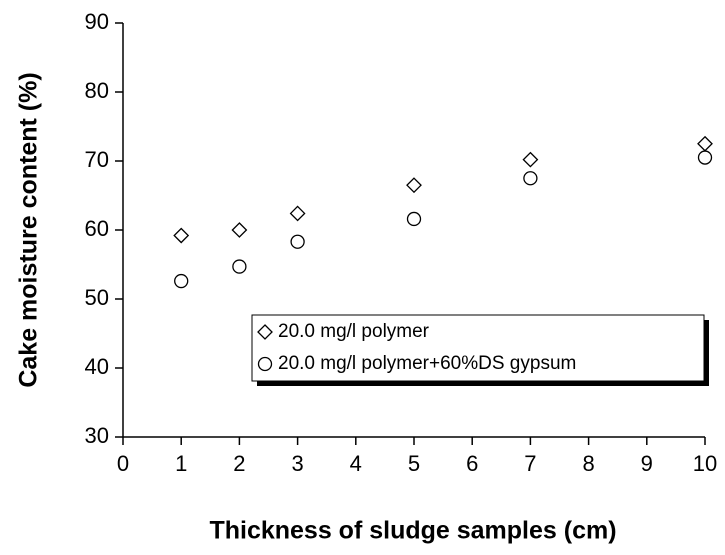 The width and height of the screenshot is (725, 555). Describe the element at coordinates (97, 366) in the screenshot. I see `y-tick-label: 40` at that location.